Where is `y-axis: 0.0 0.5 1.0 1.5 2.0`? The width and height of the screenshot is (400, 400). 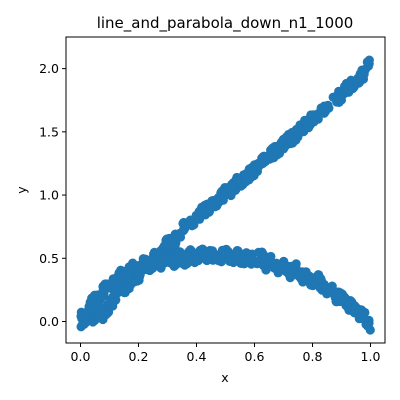
y-axis: 0.0 0.5 1.0 1.5 2.0 is located at coordinates (52, 195).